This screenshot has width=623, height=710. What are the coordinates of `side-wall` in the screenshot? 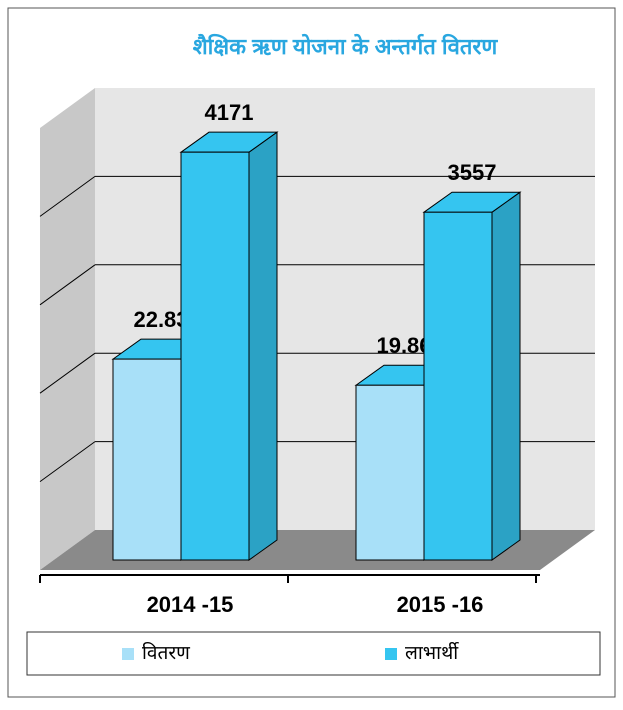 It's located at (67, 329).